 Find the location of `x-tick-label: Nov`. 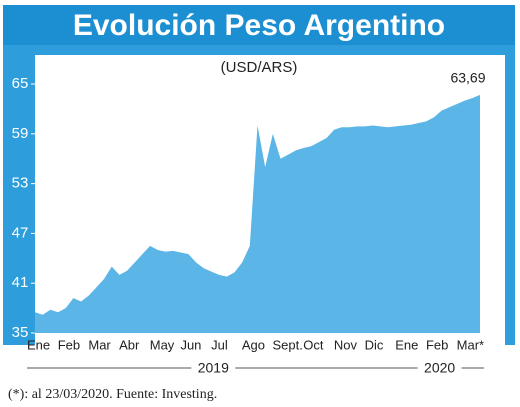

x-tick-label: Nov is located at coordinates (346, 344).